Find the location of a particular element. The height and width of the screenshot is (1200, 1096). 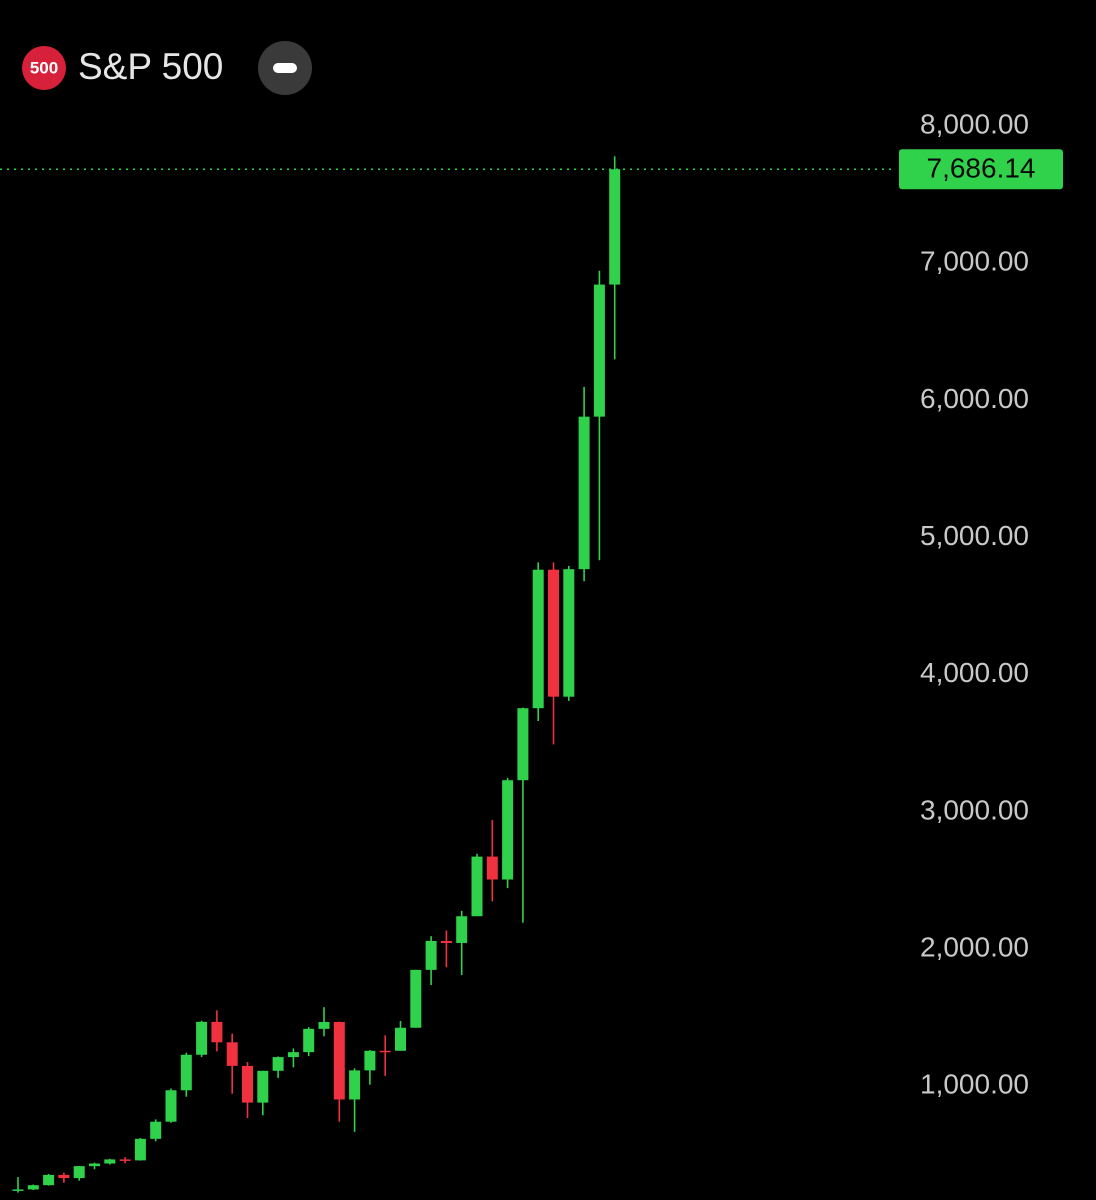

symbol-badge-text: 500 is located at coordinates (44, 67).